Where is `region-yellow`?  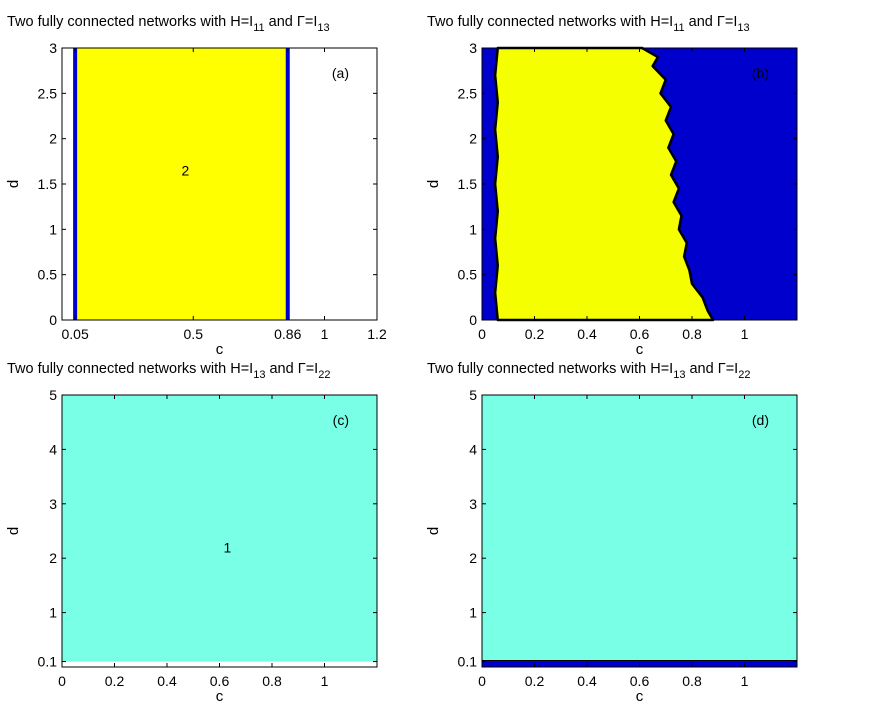 region-yellow is located at coordinates (604, 184).